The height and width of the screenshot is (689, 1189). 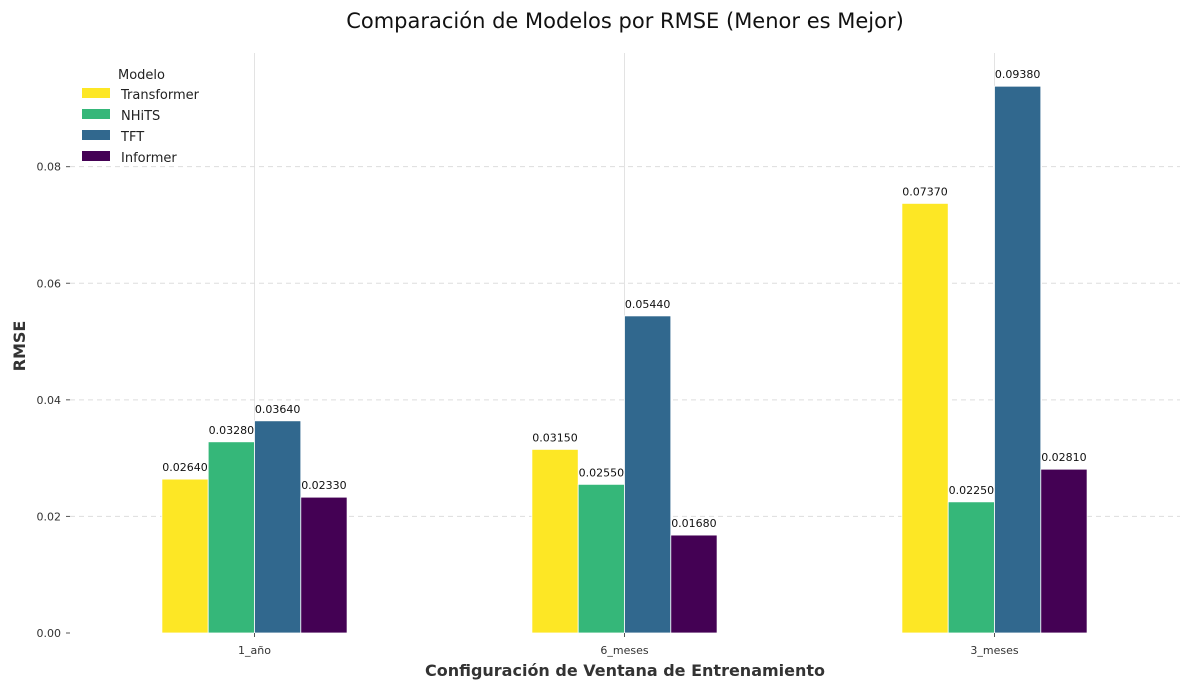 What do you see at coordinates (694, 523) in the screenshot?
I see `bar-value-label: 0.01680` at bounding box center [694, 523].